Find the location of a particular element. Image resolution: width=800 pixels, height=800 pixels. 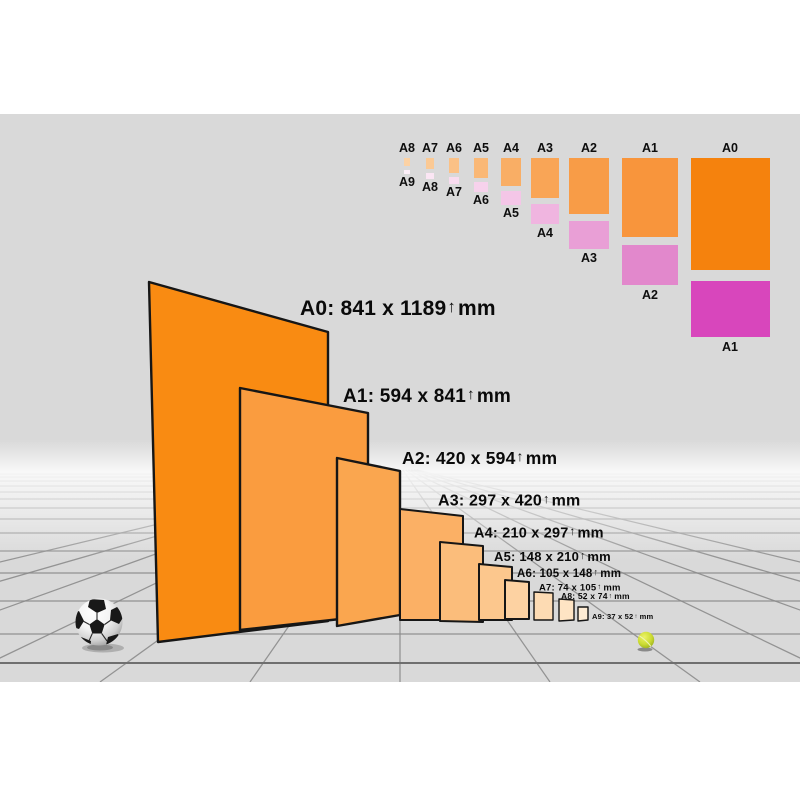

fold-chart-column-a1: A1 A2 is located at coordinates (650, 221).